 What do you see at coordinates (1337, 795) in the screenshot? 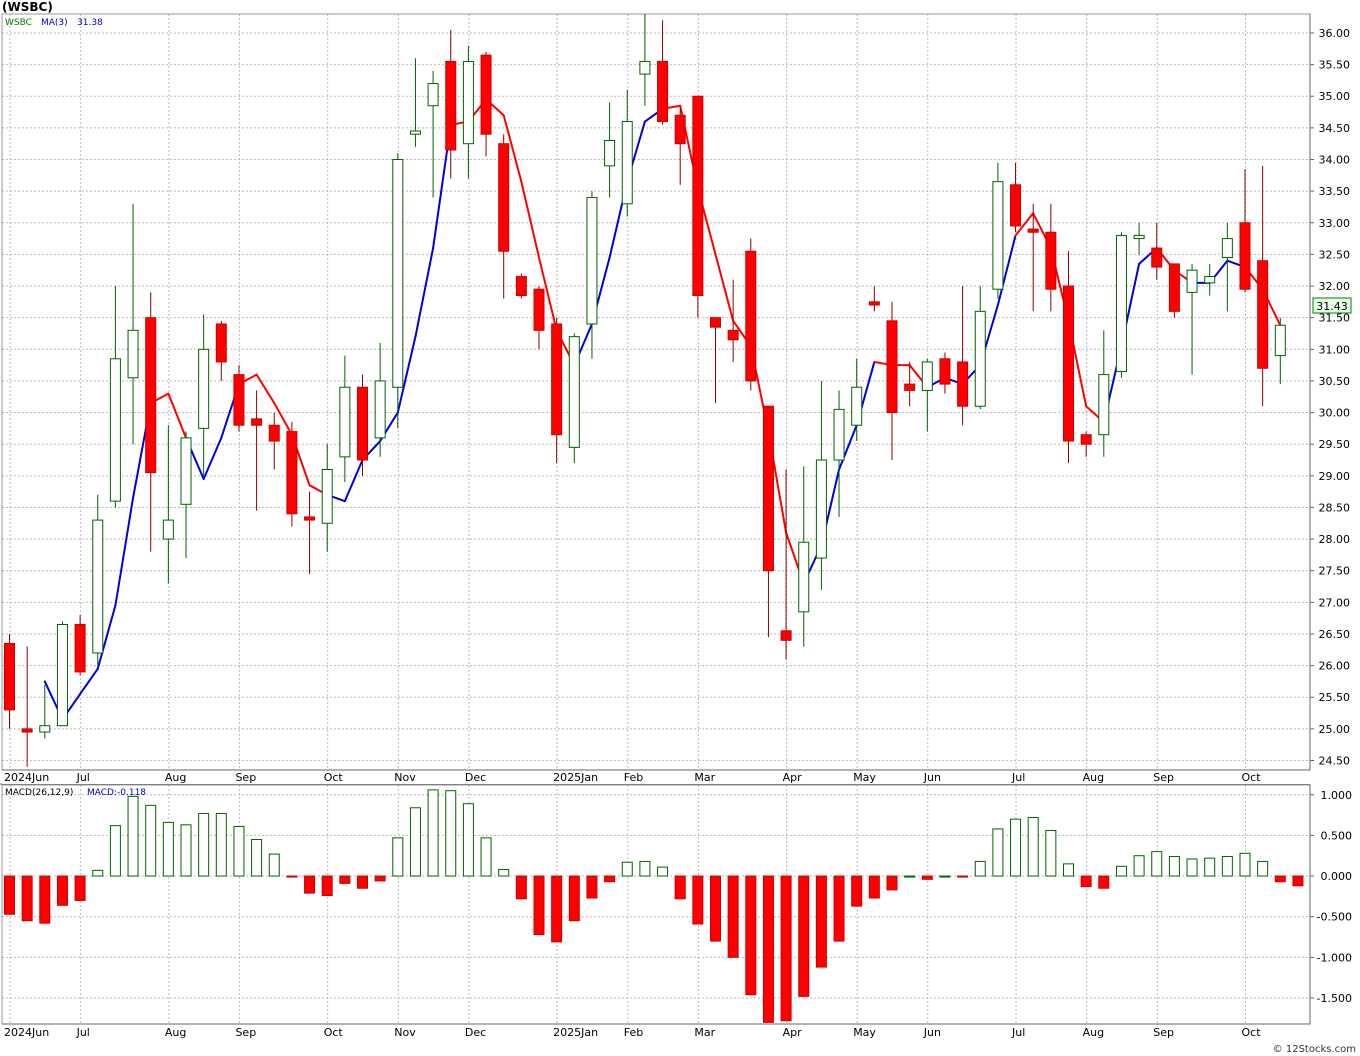
I see `macd-y-tick-label: 1.000` at bounding box center [1337, 795].